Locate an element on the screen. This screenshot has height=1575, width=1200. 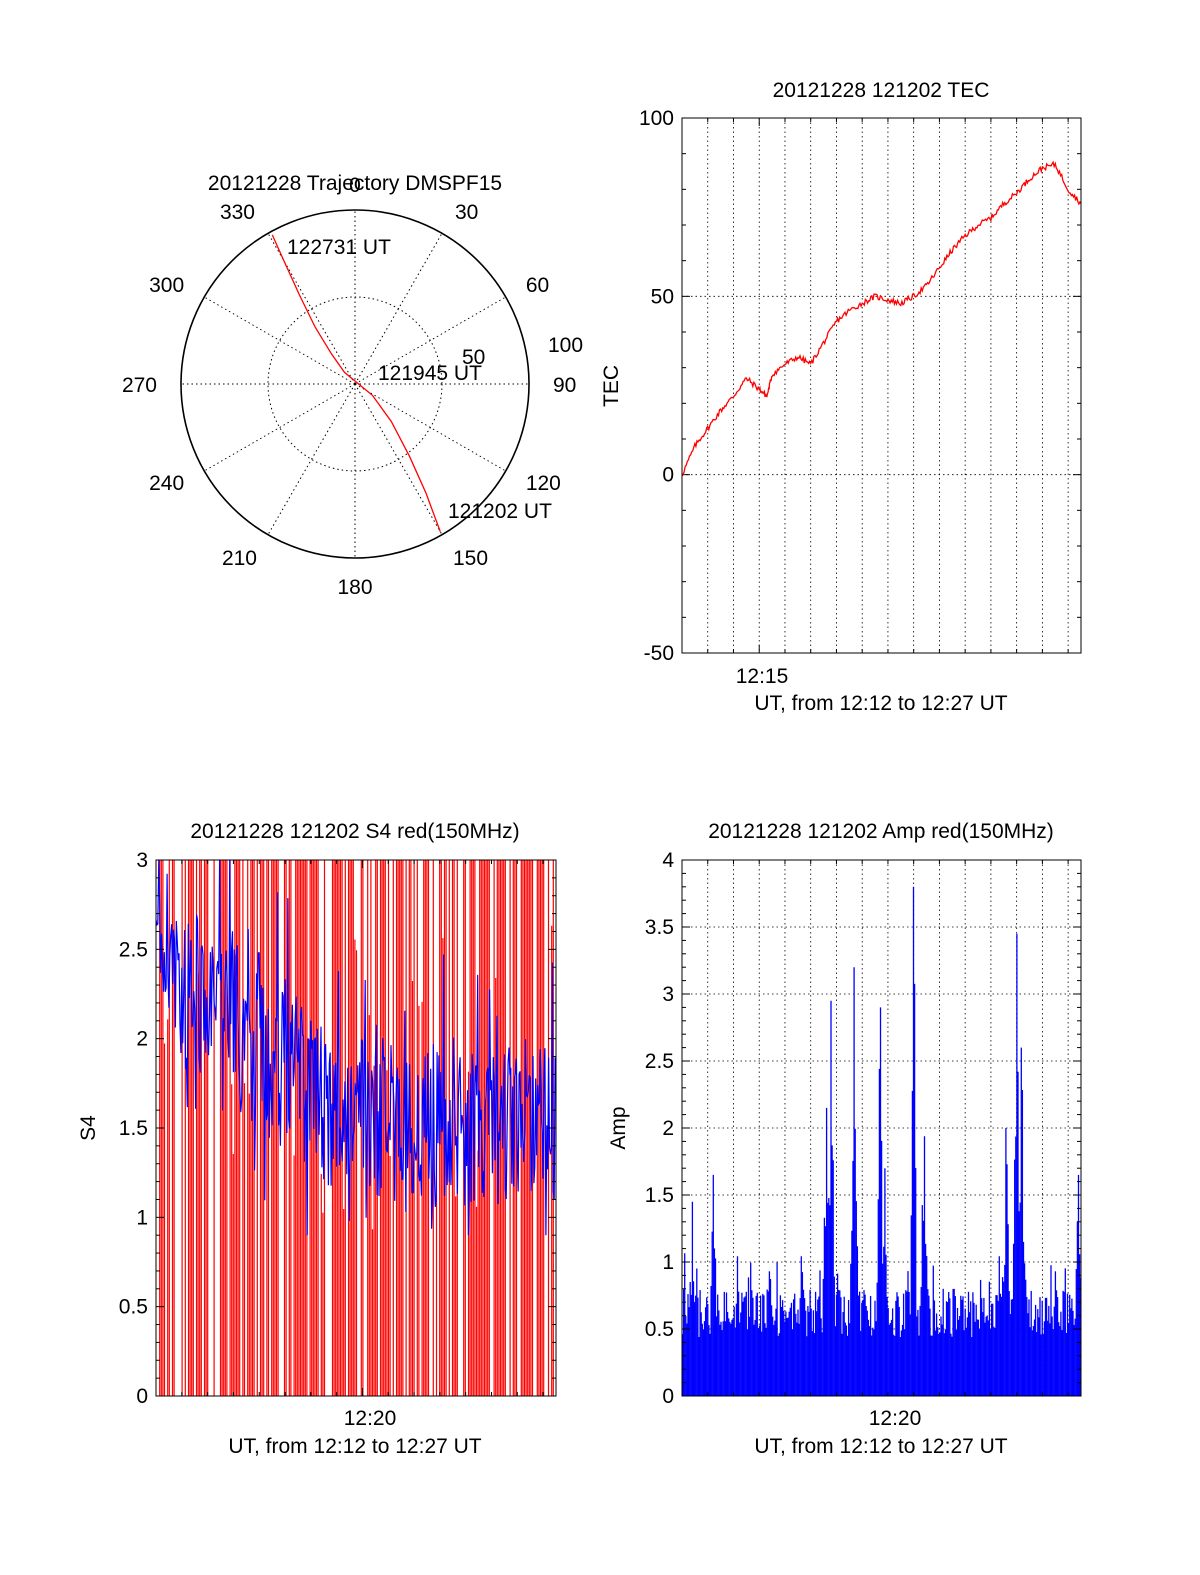
angle-label: 150 is located at coordinates (470, 558).